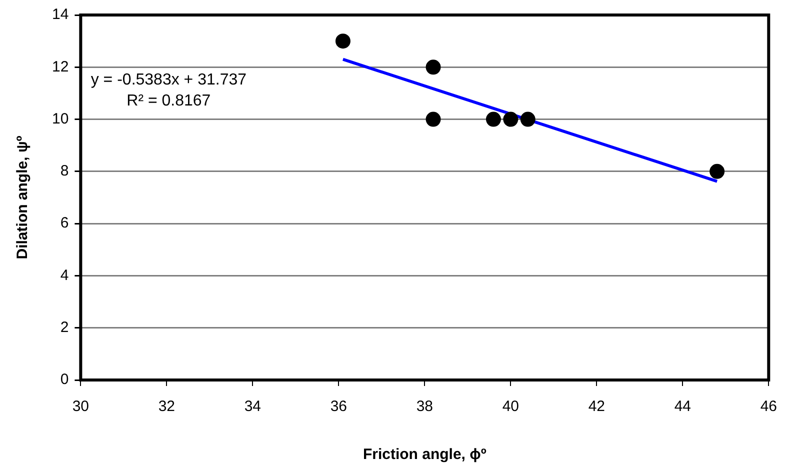 The image size is (789, 476). Describe the element at coordinates (64, 171) in the screenshot. I see `y-tick-label: 8` at that location.